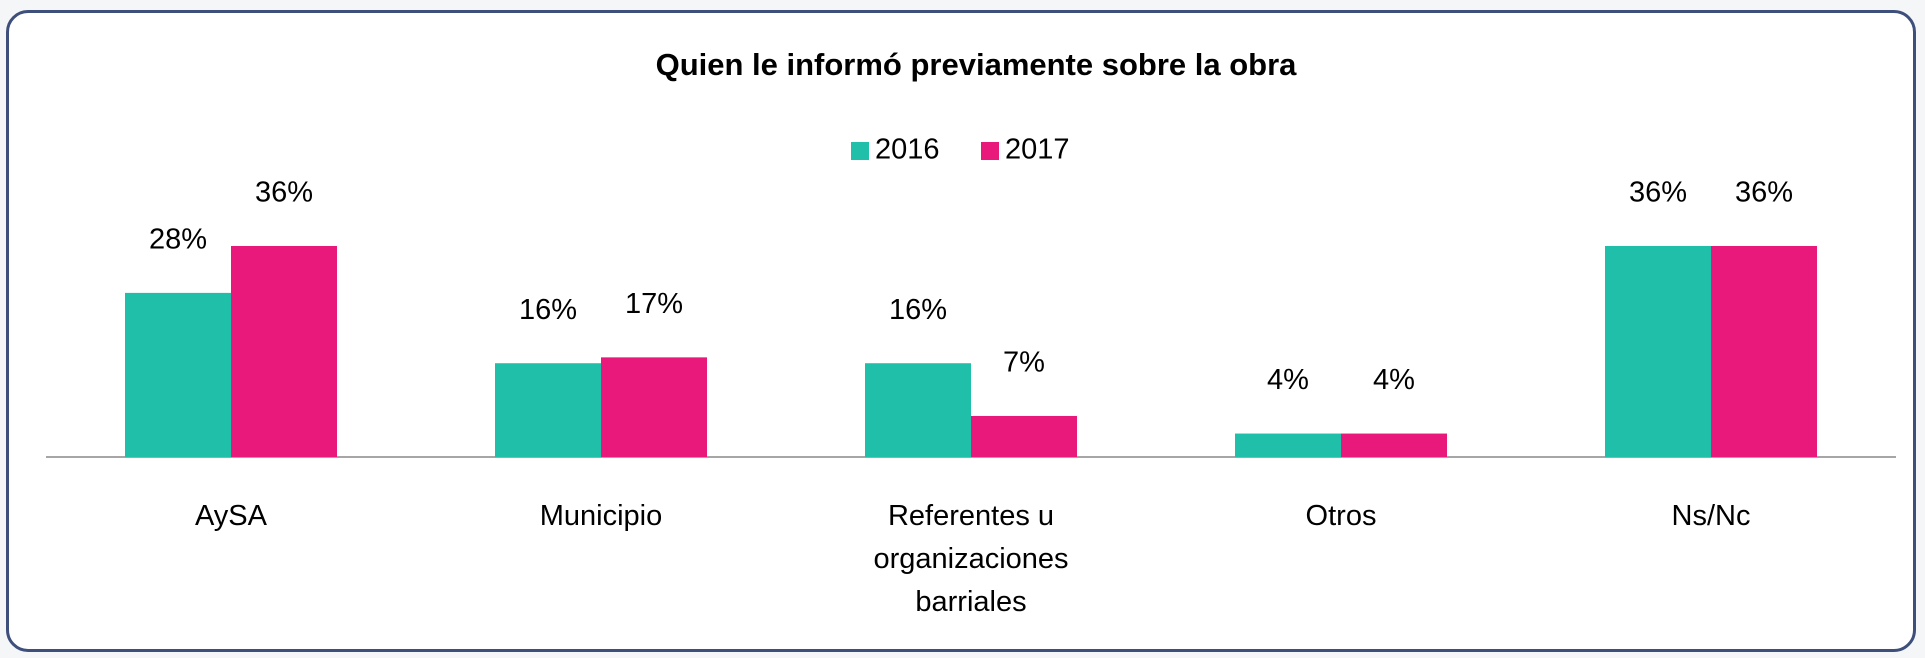 This screenshot has width=1925, height=658. Describe the element at coordinates (654, 304) in the screenshot. I see `data-label: 17%` at that location.